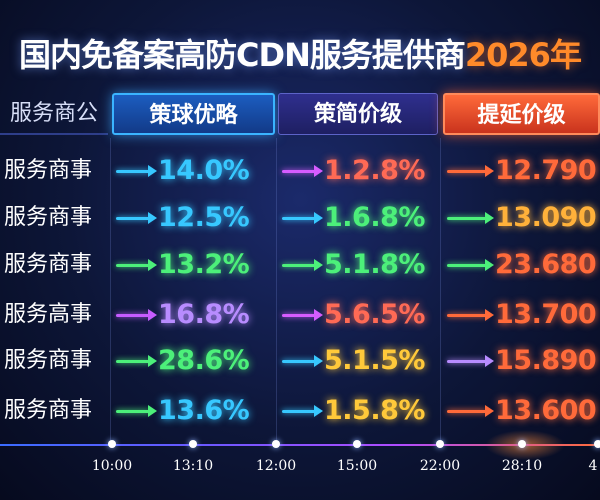 The height and width of the screenshot is (500, 600). Describe the element at coordinates (300, 445) in the screenshot. I see `timeline-line` at that location.